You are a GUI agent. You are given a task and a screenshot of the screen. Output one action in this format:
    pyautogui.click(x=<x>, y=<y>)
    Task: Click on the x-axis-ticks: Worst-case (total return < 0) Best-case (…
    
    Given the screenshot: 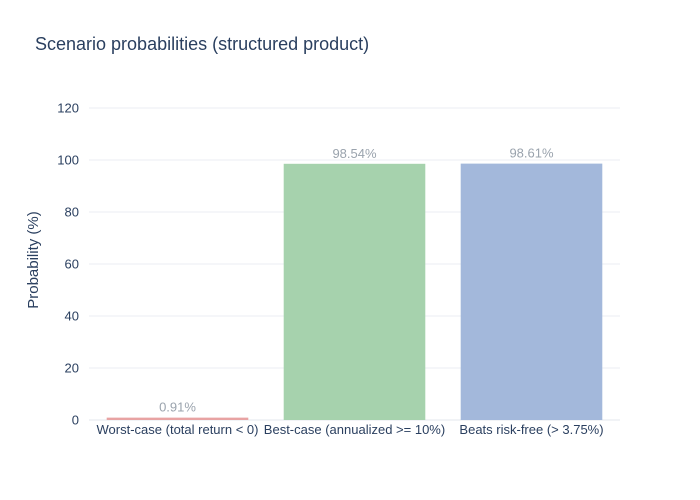 What is the action you would take?
    pyautogui.click(x=350, y=429)
    